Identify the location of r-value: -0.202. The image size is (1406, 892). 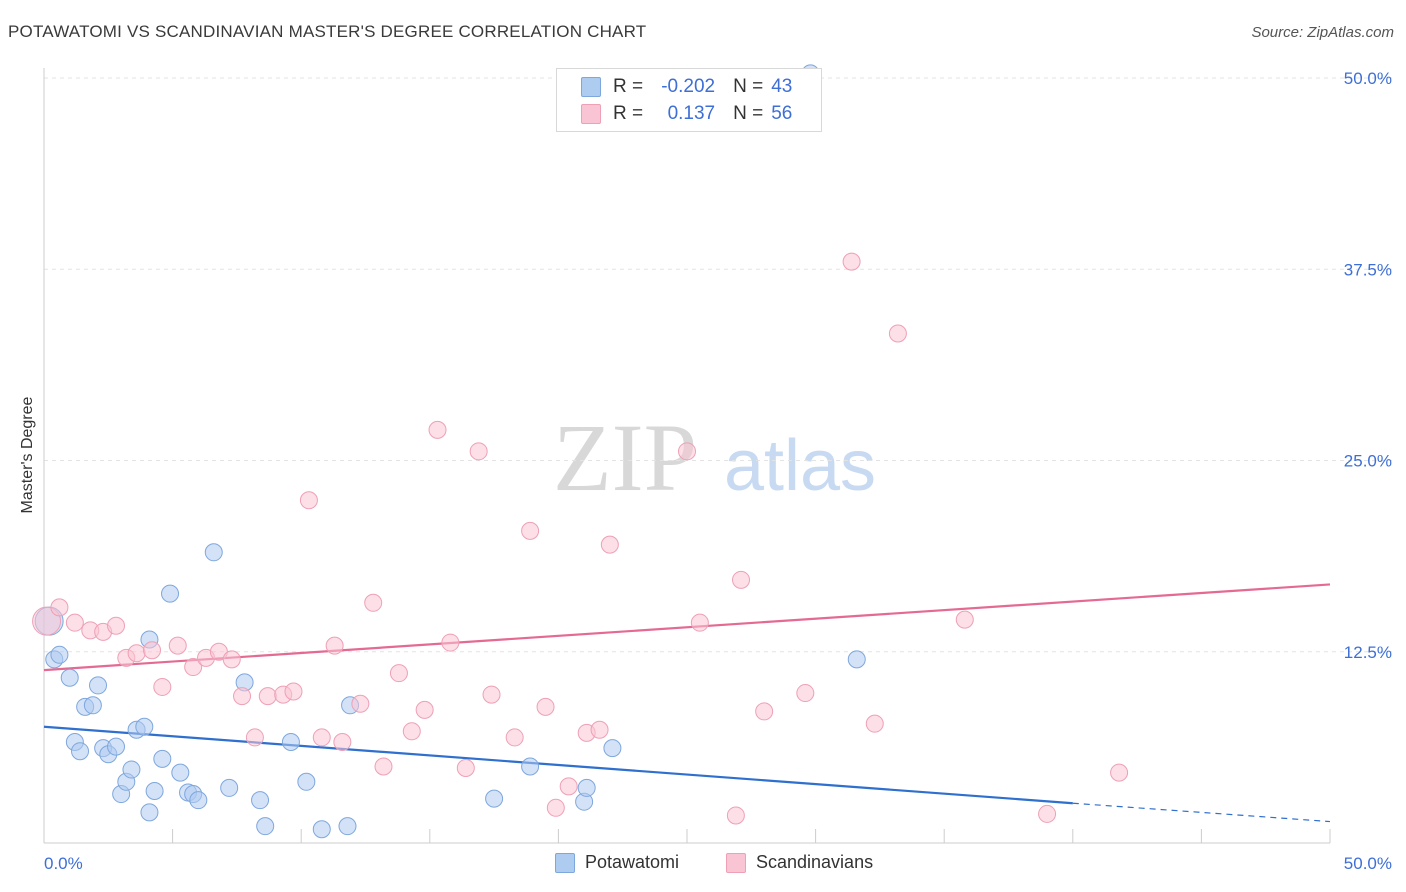
(688, 86).